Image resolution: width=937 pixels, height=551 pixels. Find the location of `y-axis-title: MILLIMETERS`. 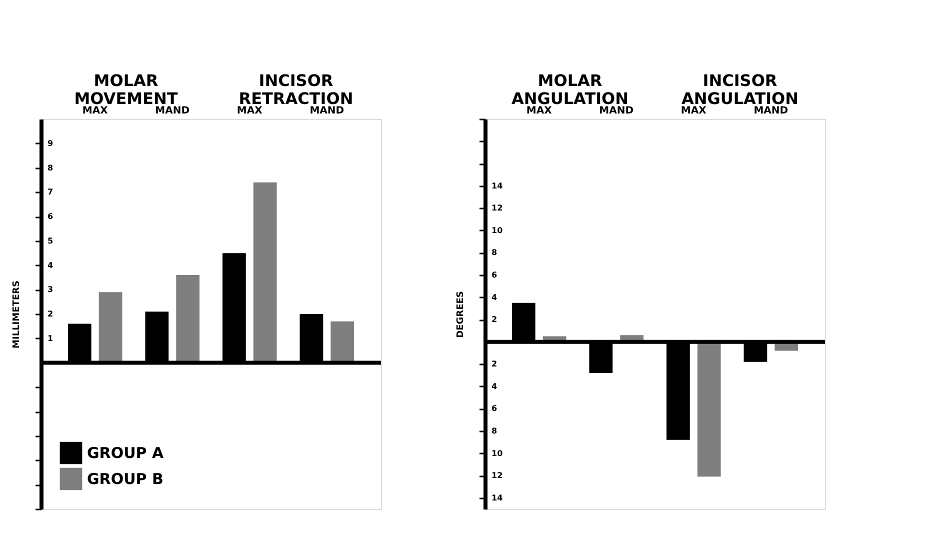

y-axis-title: MILLIMETERS is located at coordinates (17, 314).